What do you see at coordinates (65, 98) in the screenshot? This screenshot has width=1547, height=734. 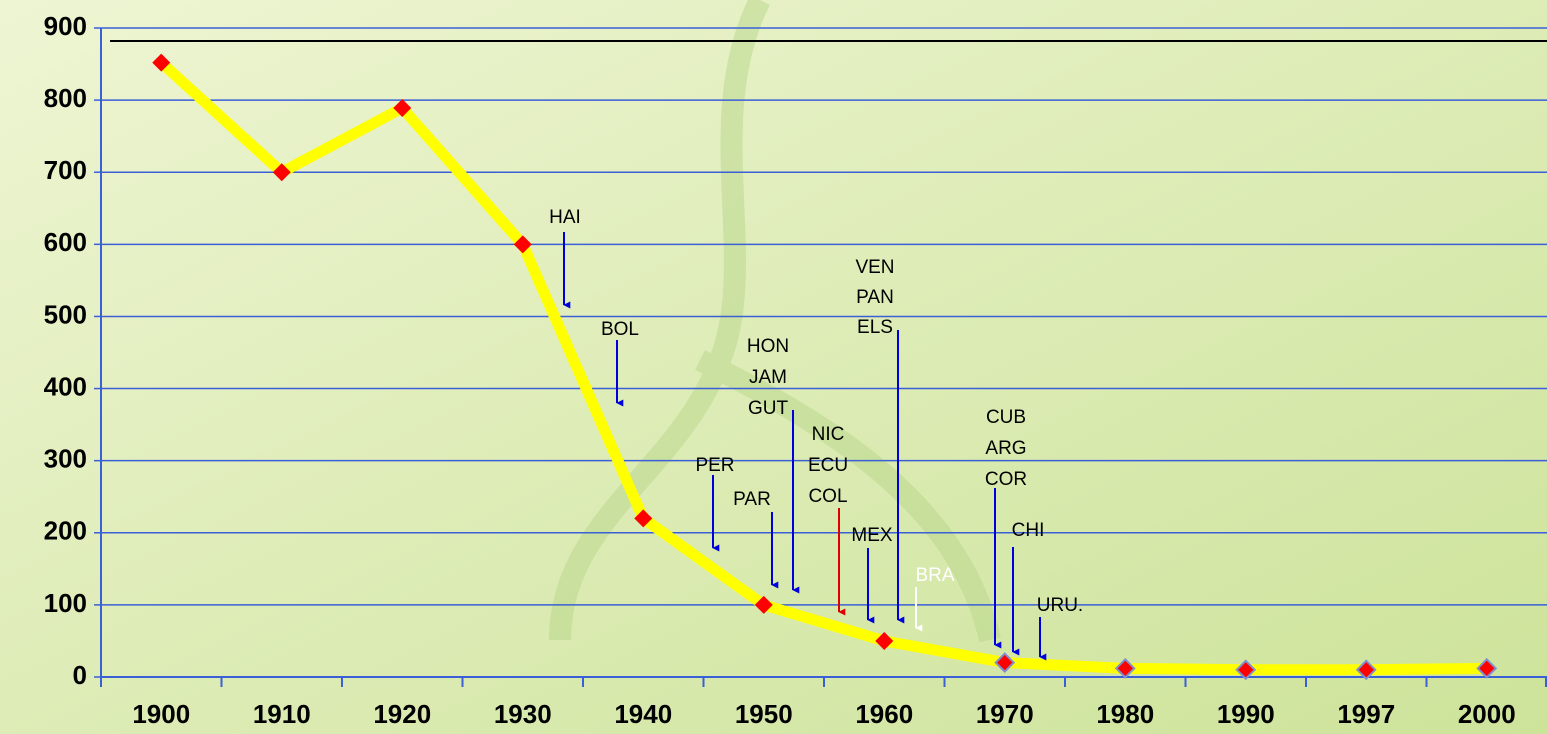 I see `y-tick-label: 800` at bounding box center [65, 98].